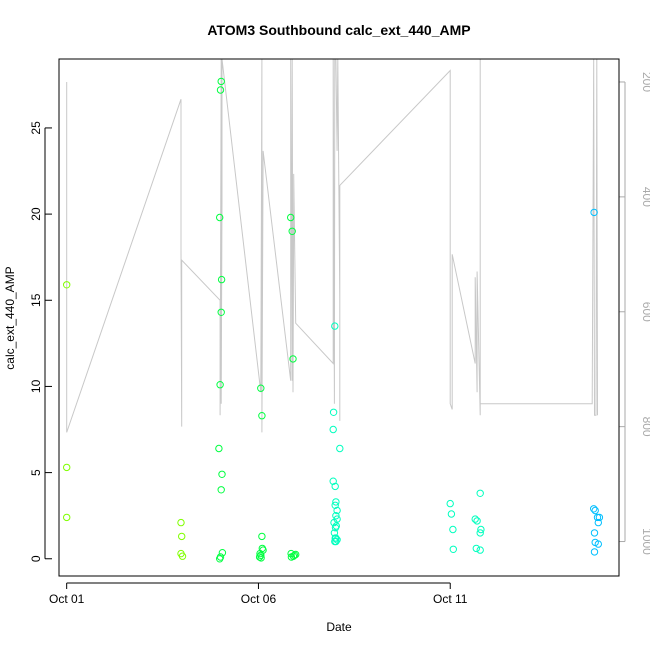  I want to click on x-axis-label: Date, so click(339, 627).